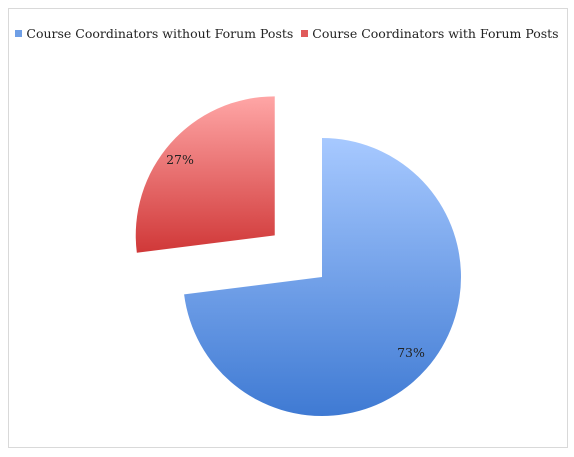 This screenshot has height=457, width=574. What do you see at coordinates (305, 33) in the screenshot?
I see `legend-swatch-with-posts` at bounding box center [305, 33].